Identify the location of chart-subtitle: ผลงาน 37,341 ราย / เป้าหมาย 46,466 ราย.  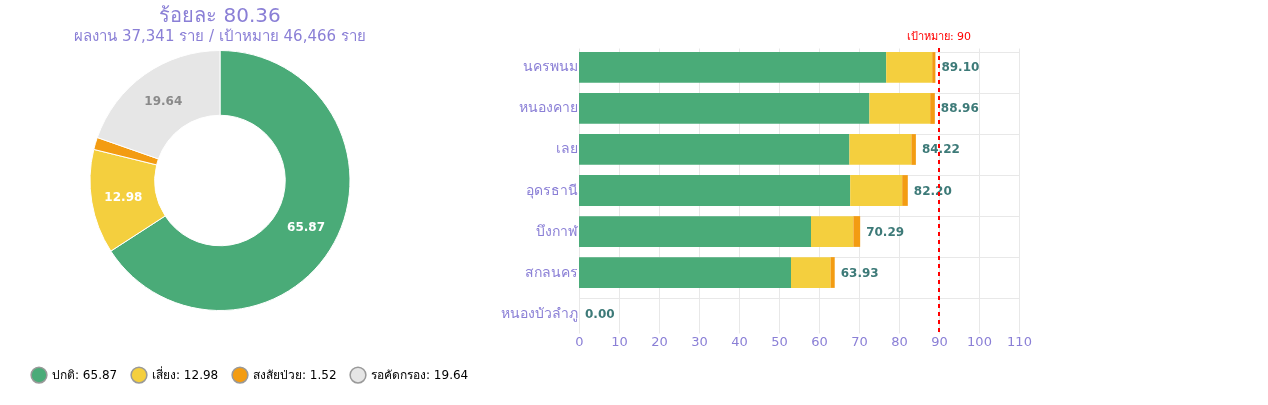
(220, 36).